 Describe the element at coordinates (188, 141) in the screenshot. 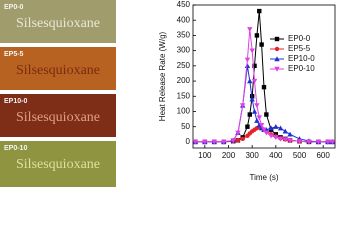

I see `y-tick-label: 0` at that location.